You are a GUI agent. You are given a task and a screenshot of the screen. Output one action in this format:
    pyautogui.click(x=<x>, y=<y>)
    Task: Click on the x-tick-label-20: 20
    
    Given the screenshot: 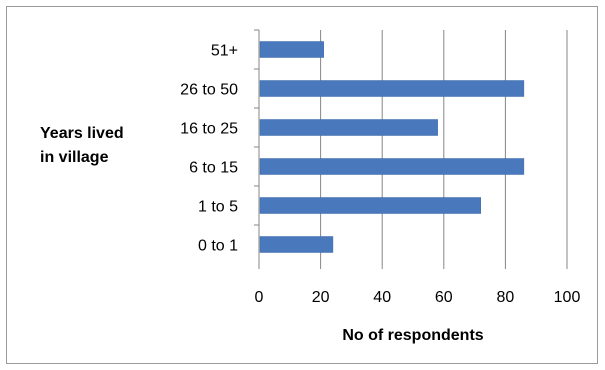 What is the action you would take?
    pyautogui.click(x=321, y=297)
    